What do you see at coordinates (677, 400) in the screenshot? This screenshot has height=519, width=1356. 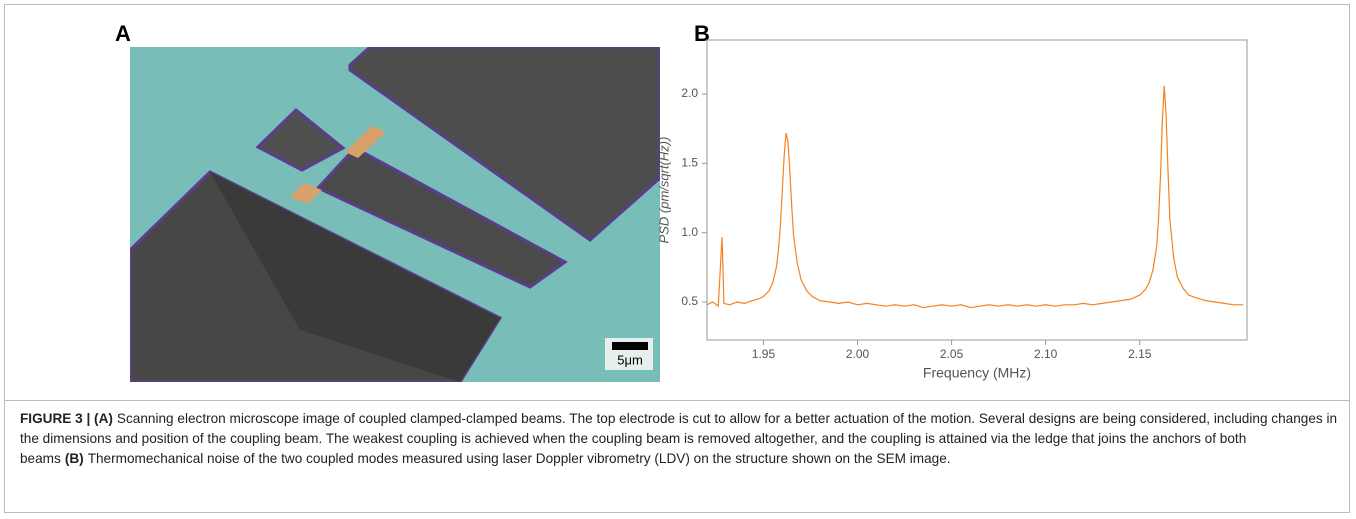 I see `separator` at bounding box center [677, 400].